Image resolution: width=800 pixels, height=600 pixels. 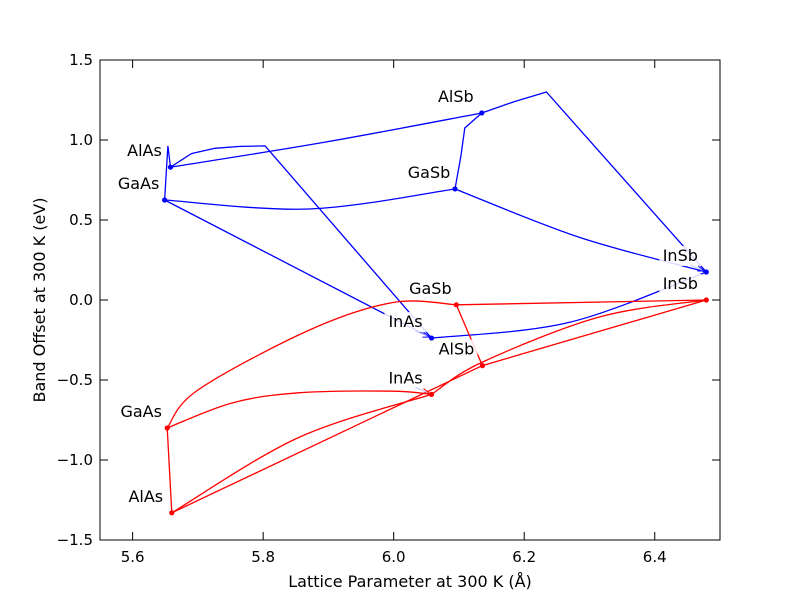 What do you see at coordinates (482, 366) in the screenshot?
I see `red-point-alsb` at bounding box center [482, 366].